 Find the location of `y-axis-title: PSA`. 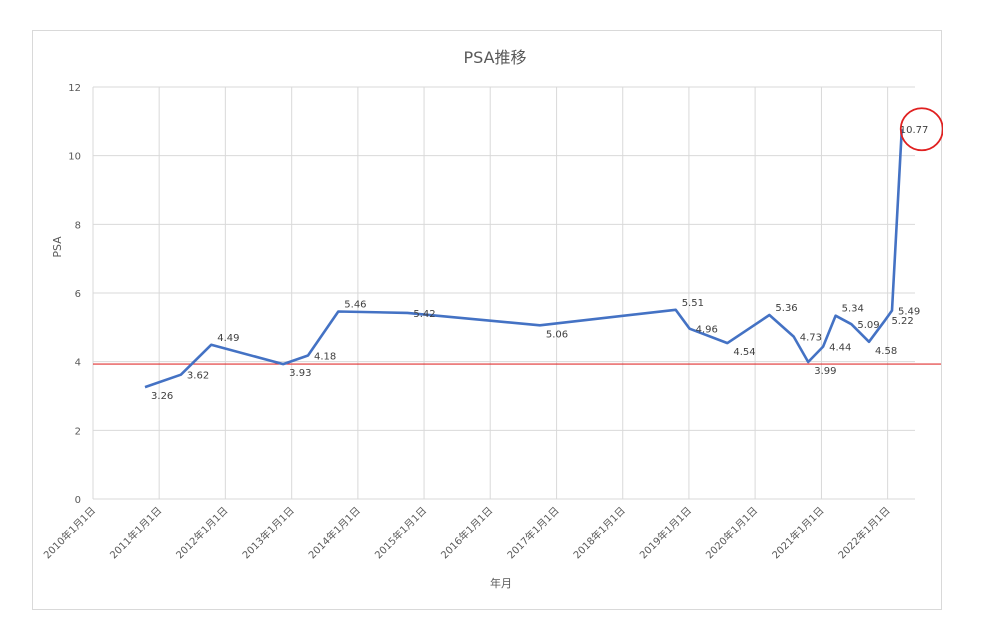

y-axis-title: PSA is located at coordinates (57, 247).